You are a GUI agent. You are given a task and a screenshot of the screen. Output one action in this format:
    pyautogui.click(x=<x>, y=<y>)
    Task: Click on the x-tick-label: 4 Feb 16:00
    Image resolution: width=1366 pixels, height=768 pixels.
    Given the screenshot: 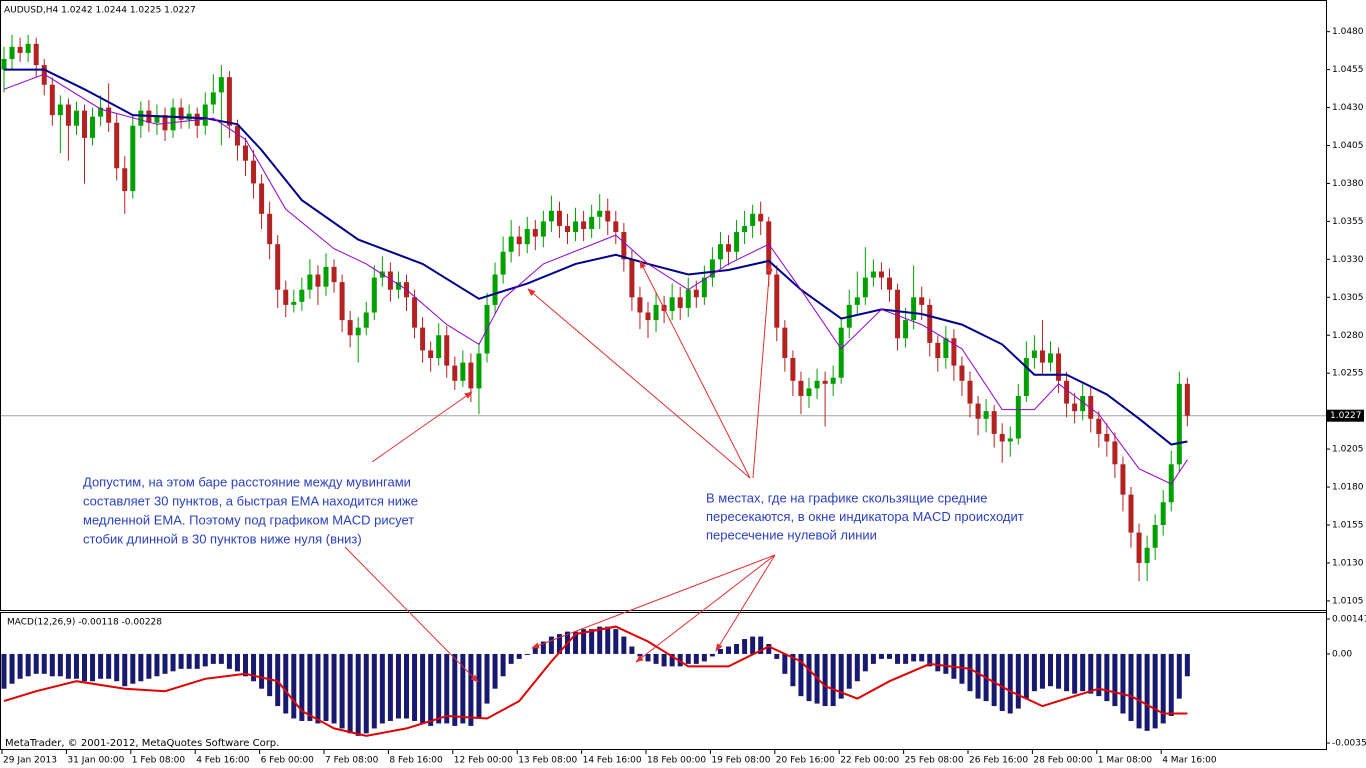 What is the action you would take?
    pyautogui.click(x=223, y=761)
    